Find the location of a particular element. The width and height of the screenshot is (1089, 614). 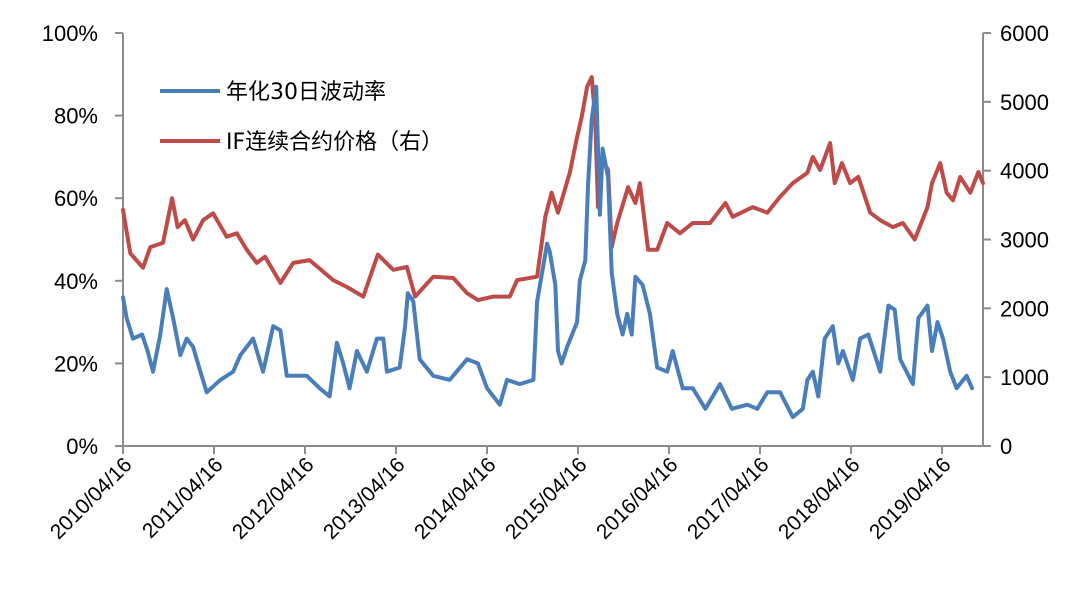

left-tick-label: 20% is located at coordinates (76, 363).